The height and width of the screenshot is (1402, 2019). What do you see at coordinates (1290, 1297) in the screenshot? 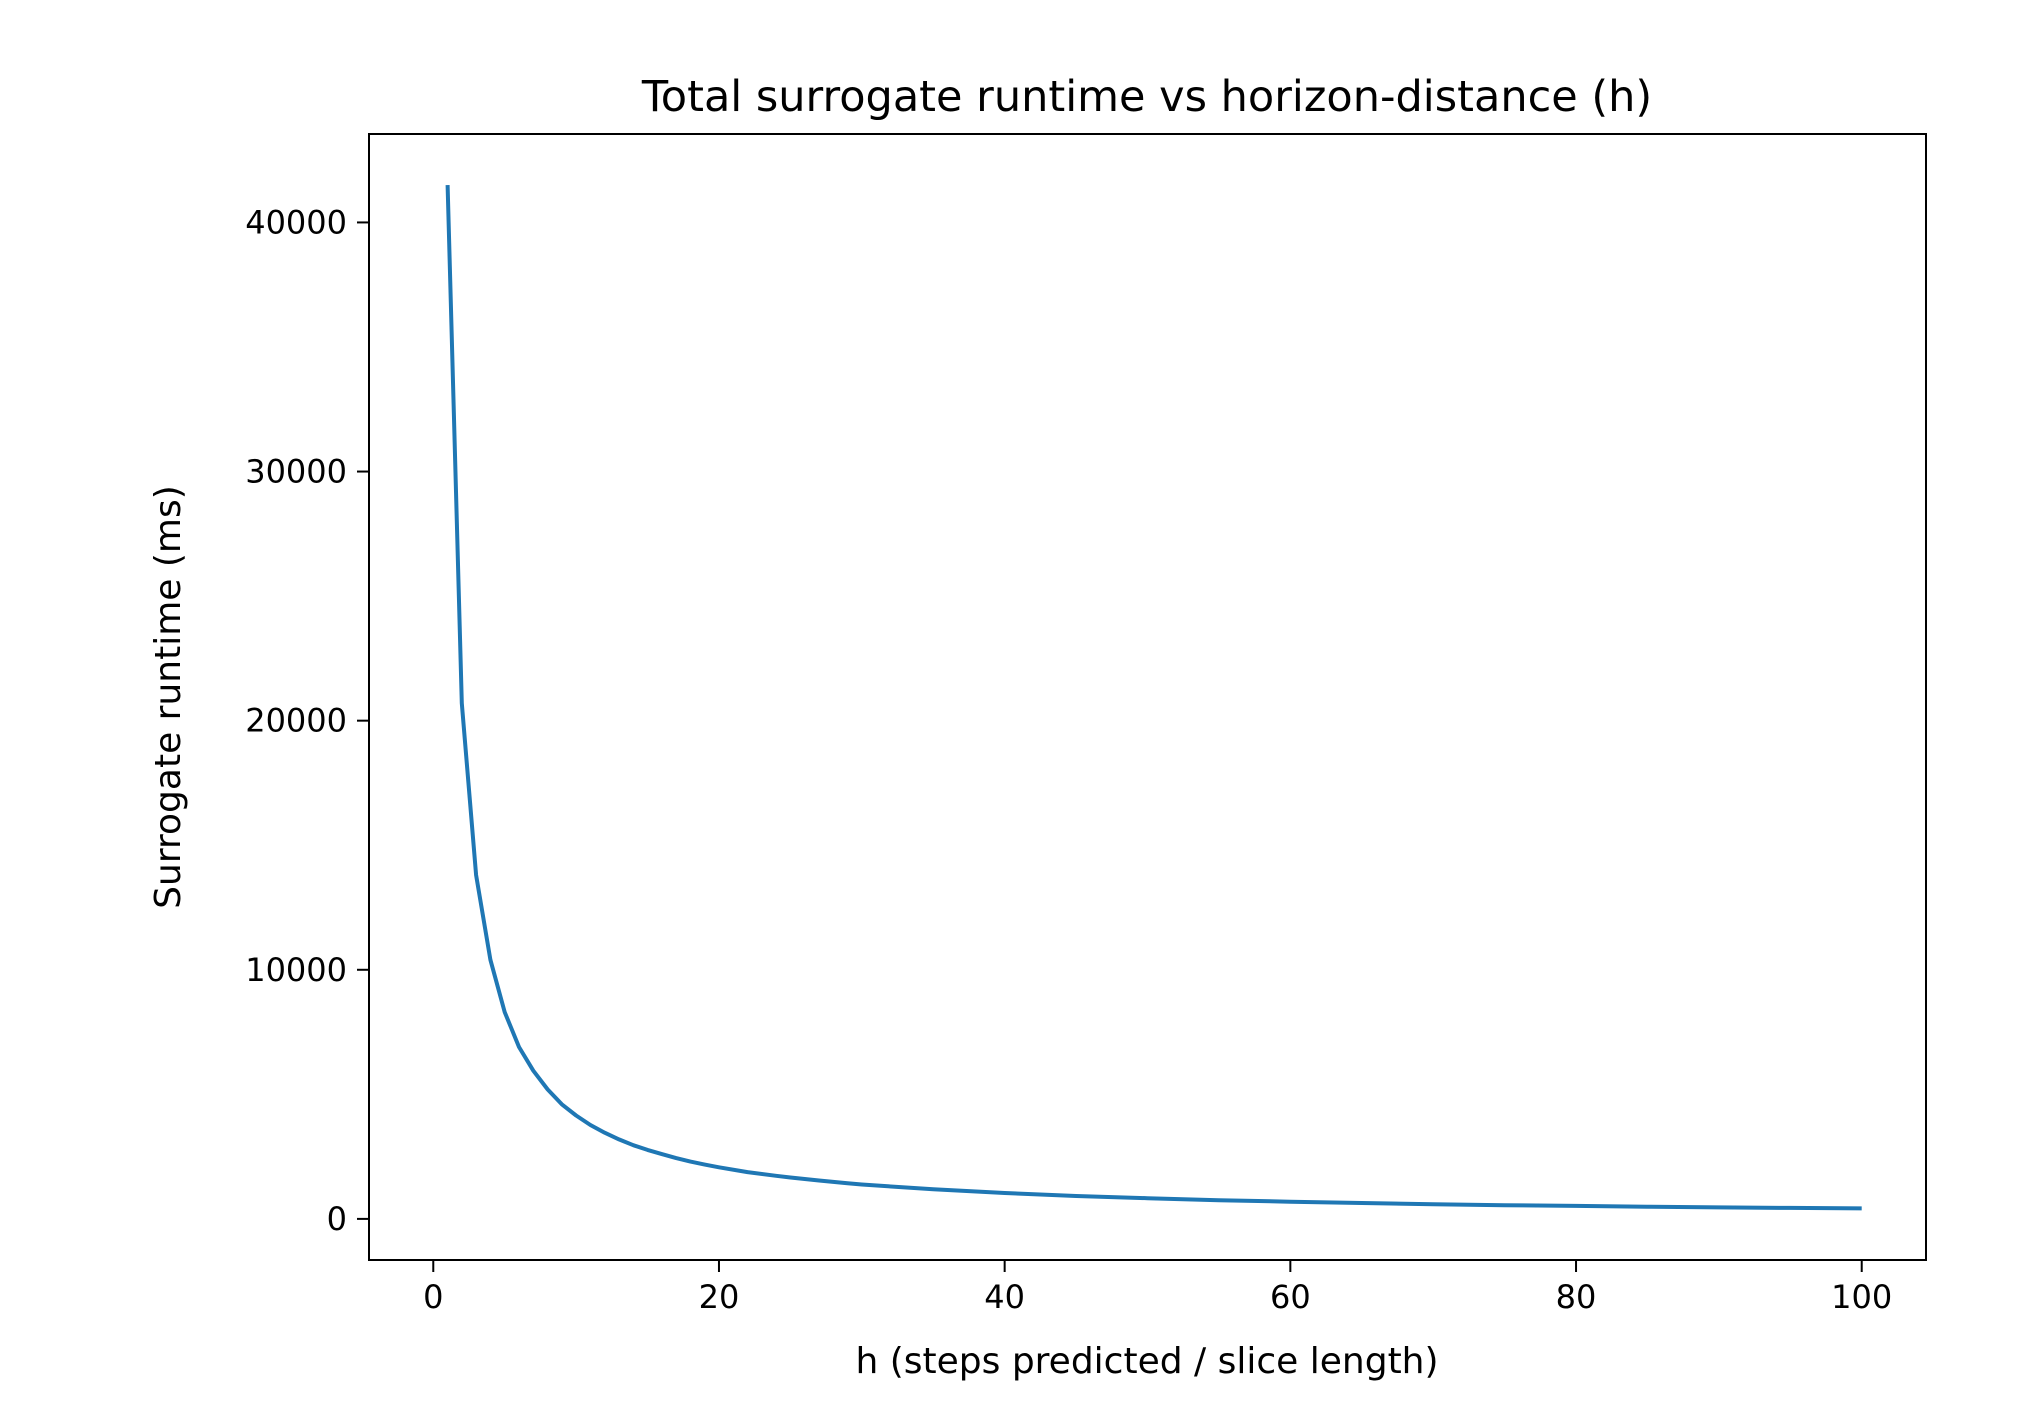
I see `x-tick-label: 60` at bounding box center [1290, 1297].